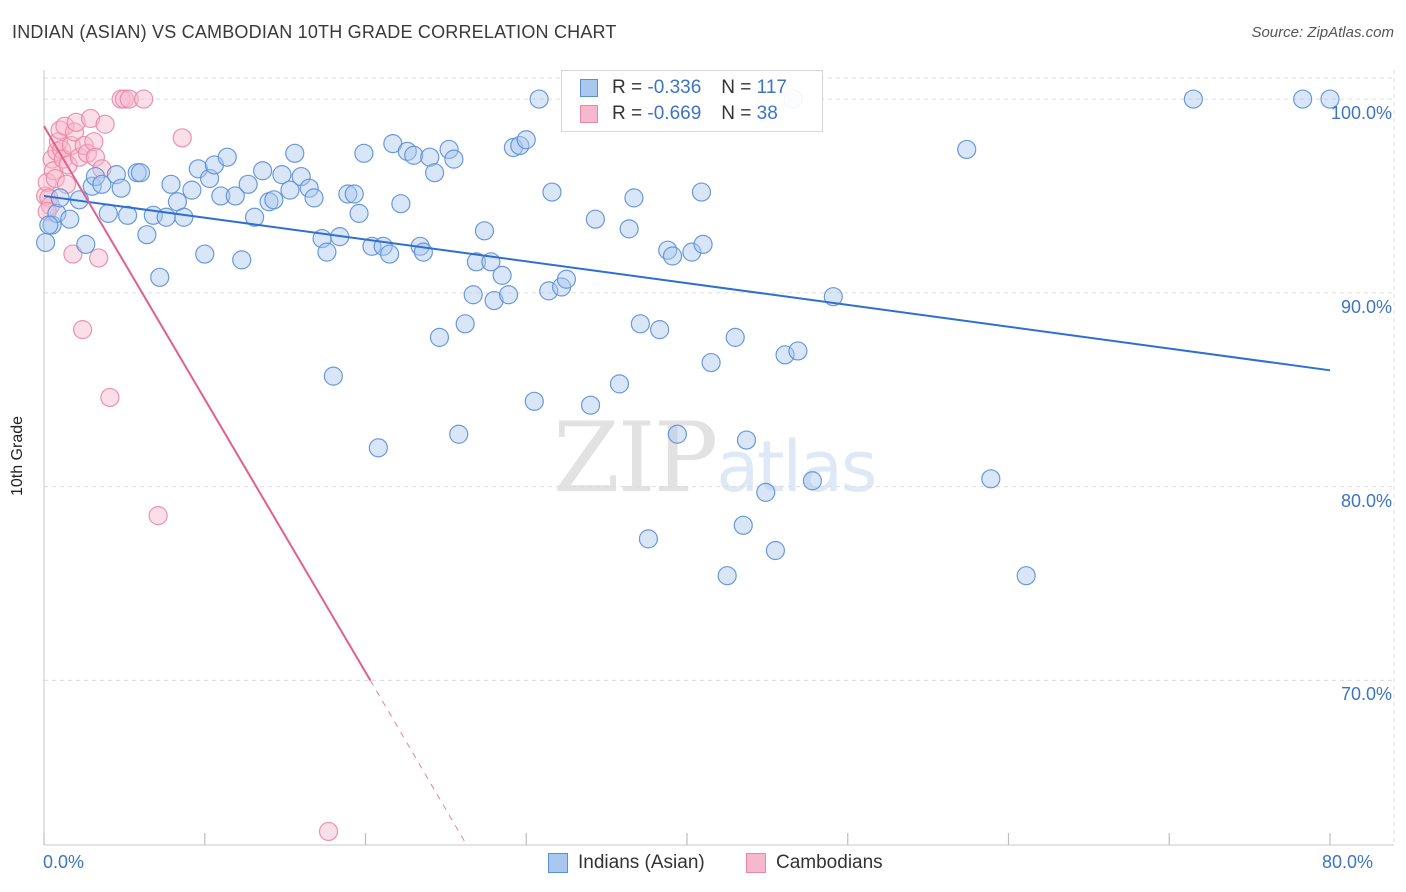  What do you see at coordinates (796, 467) in the screenshot?
I see `watermark-atlas: atlas` at bounding box center [796, 467].